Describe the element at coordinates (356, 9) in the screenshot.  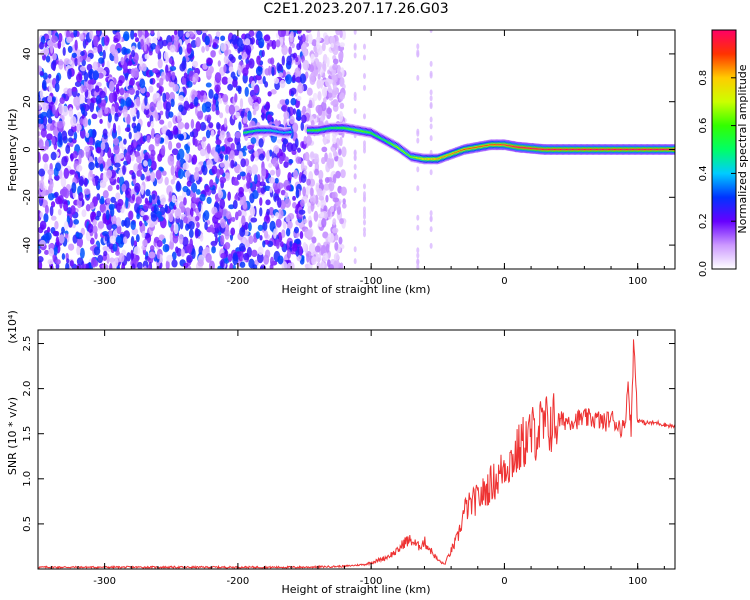
I see `figure-title: C2E1.2023.207.17.26.G03` at that location.